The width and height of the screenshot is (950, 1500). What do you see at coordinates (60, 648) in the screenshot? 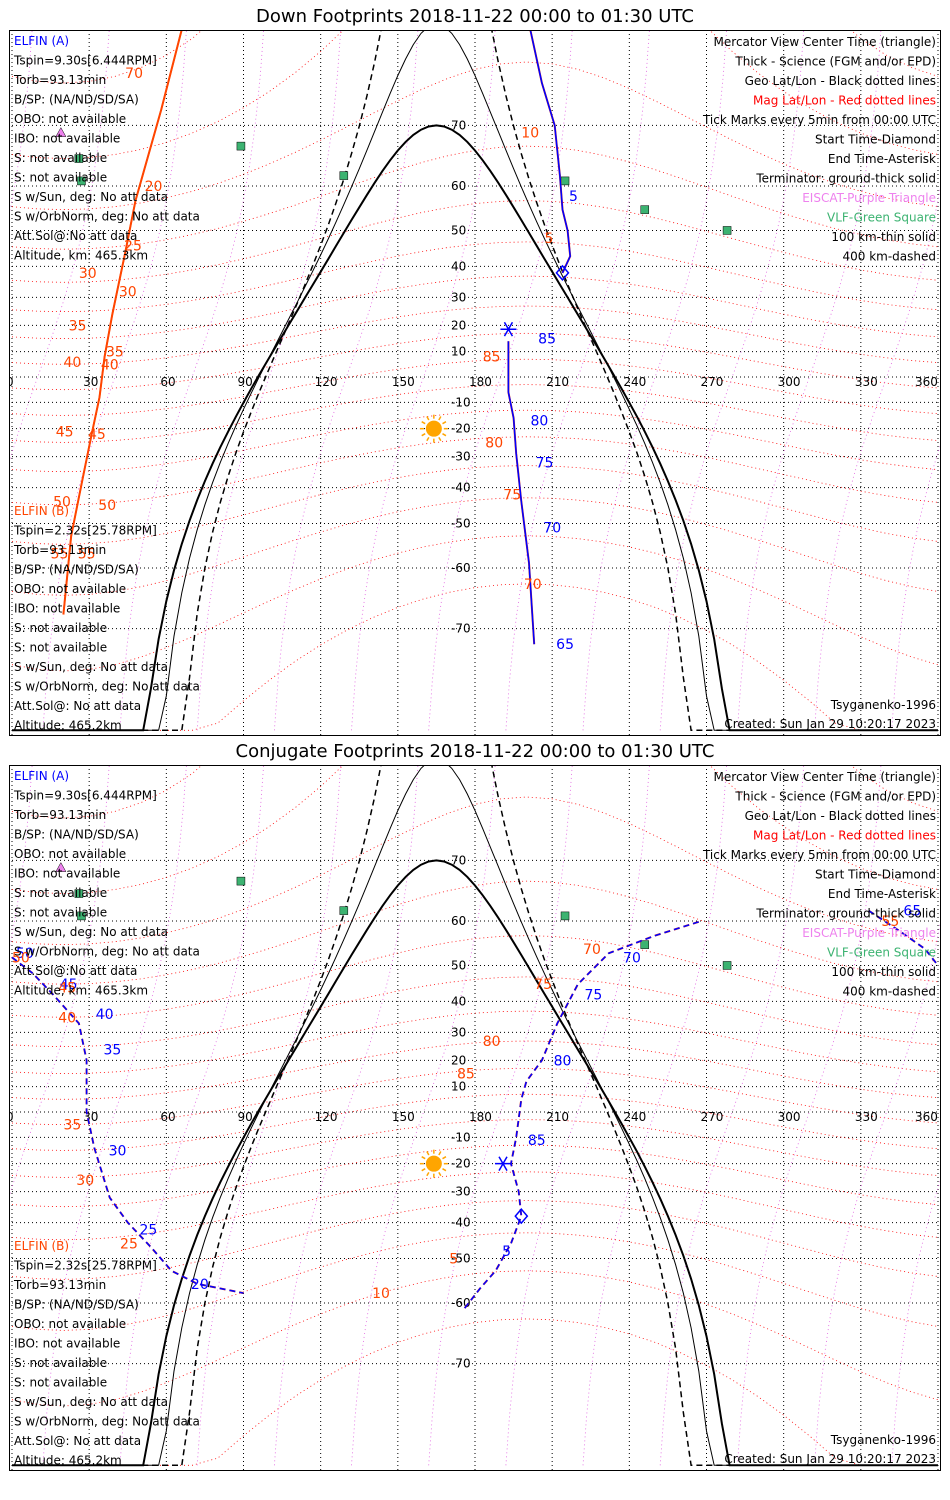
I see `elfin-b-info: S: not available` at bounding box center [60, 648].